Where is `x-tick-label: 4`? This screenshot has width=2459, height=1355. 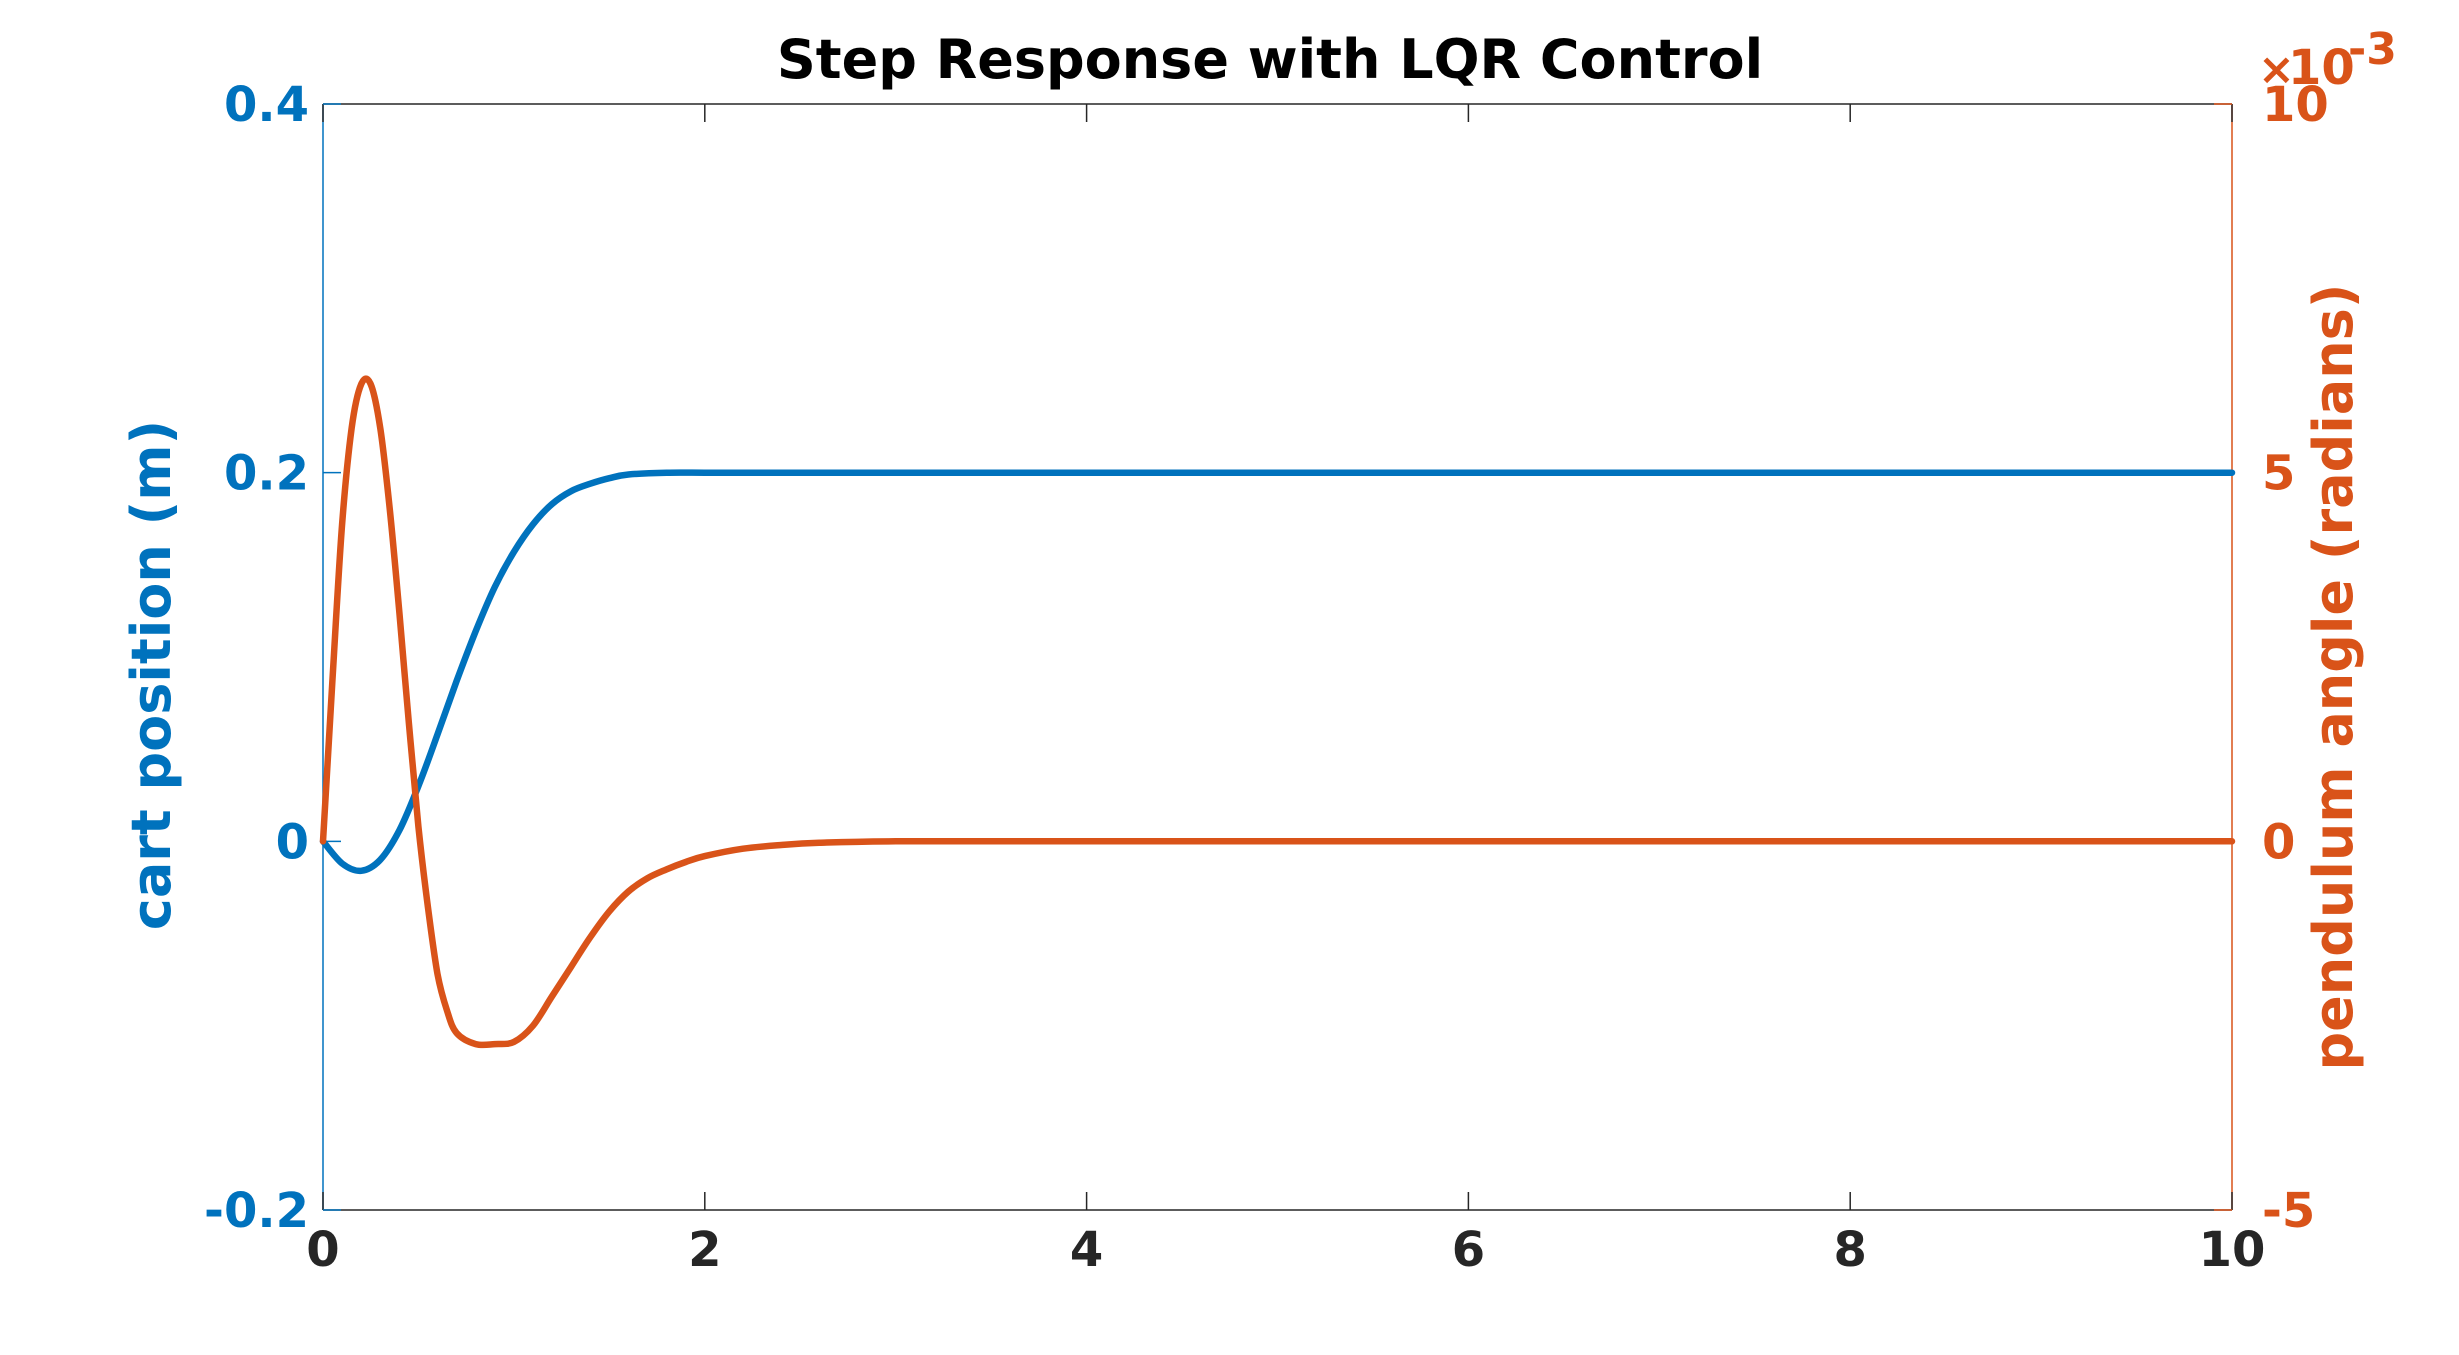 x-tick-label: 4 is located at coordinates (1086, 1250).